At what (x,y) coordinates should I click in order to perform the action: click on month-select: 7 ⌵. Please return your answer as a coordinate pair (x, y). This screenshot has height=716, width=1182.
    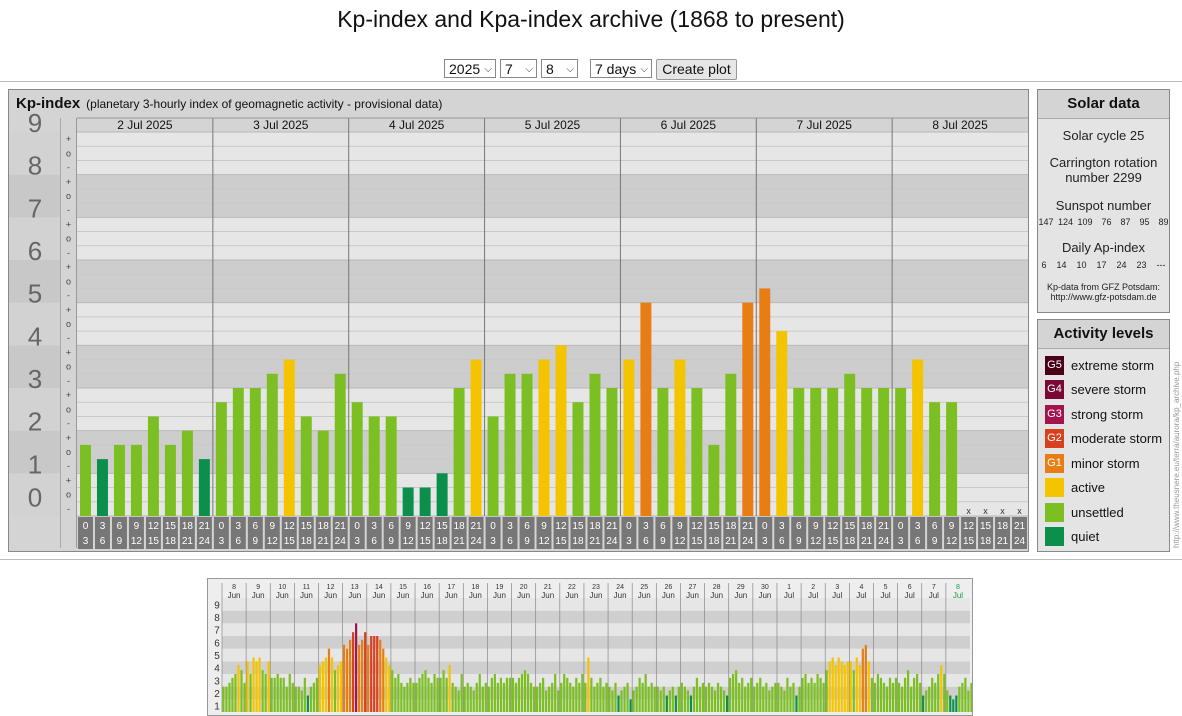
    Looking at the image, I should click on (518, 68).